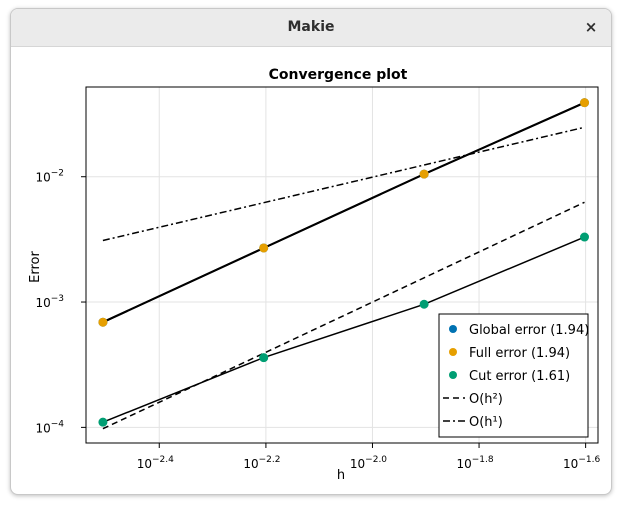 The image size is (620, 505). What do you see at coordinates (338, 75) in the screenshot?
I see `chart-title: Convergence plot` at bounding box center [338, 75].